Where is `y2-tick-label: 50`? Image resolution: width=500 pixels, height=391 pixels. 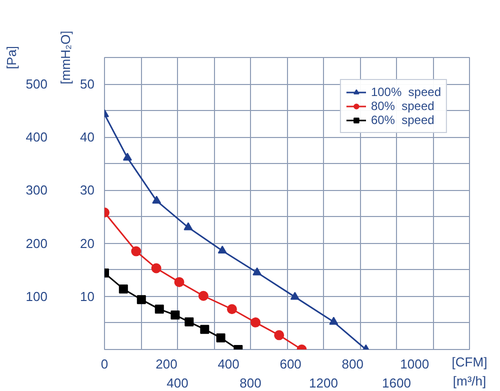 y2-tick-label: 50 is located at coordinates (87, 84).